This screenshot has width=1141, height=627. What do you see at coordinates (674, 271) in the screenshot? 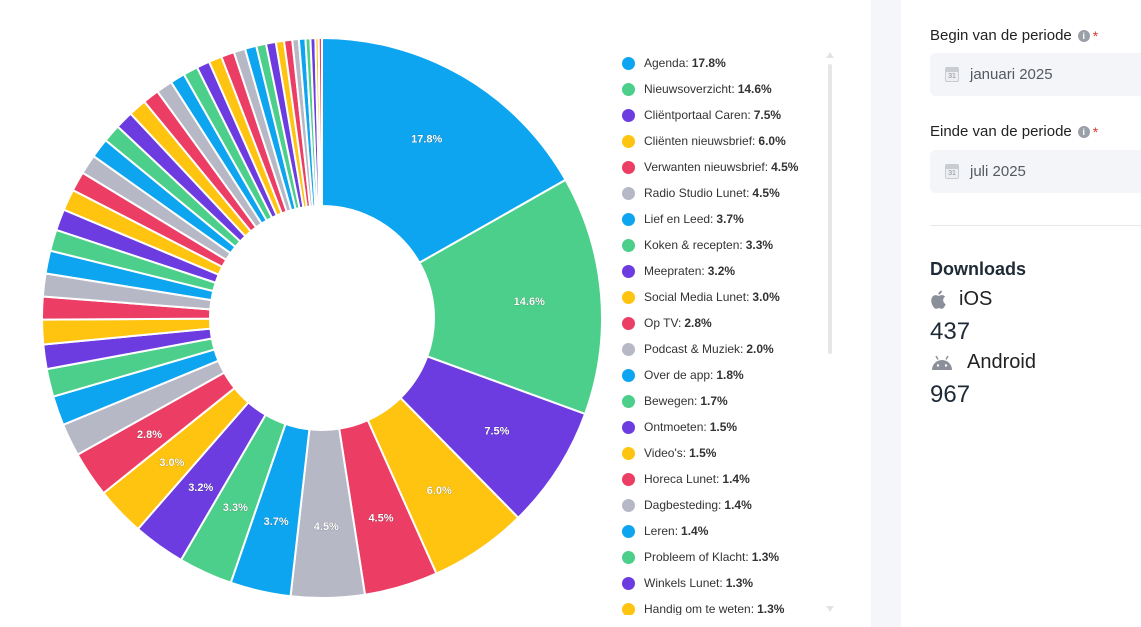
I see `legend-label: Meepraten:` at bounding box center [674, 271].